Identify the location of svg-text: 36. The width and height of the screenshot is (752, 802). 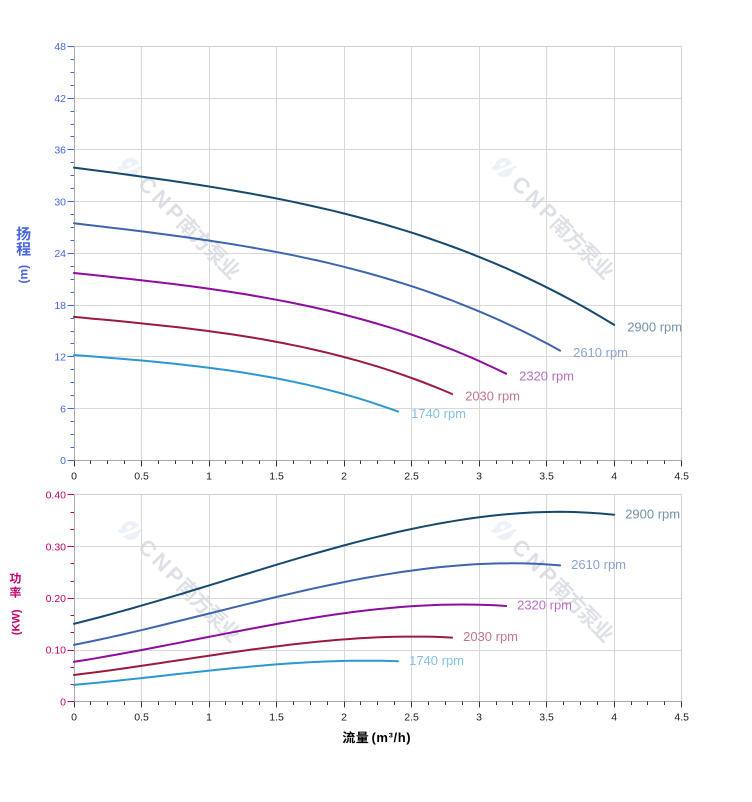
(60, 151).